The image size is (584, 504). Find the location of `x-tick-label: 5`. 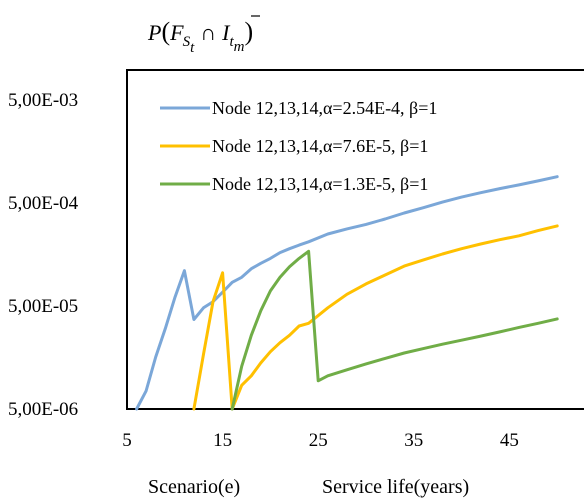

x-tick-label: 5 is located at coordinates (127, 440).